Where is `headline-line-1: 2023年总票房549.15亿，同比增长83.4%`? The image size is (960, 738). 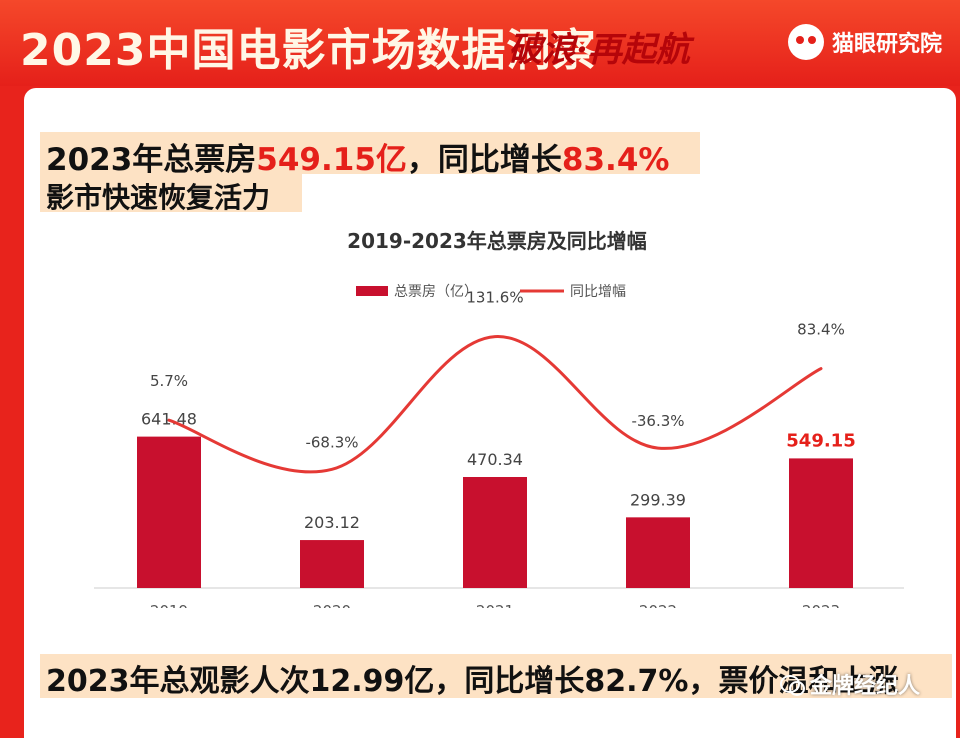
headline-line-1: 2023年总票房549.15亿，同比增长83.4% is located at coordinates (357, 156).